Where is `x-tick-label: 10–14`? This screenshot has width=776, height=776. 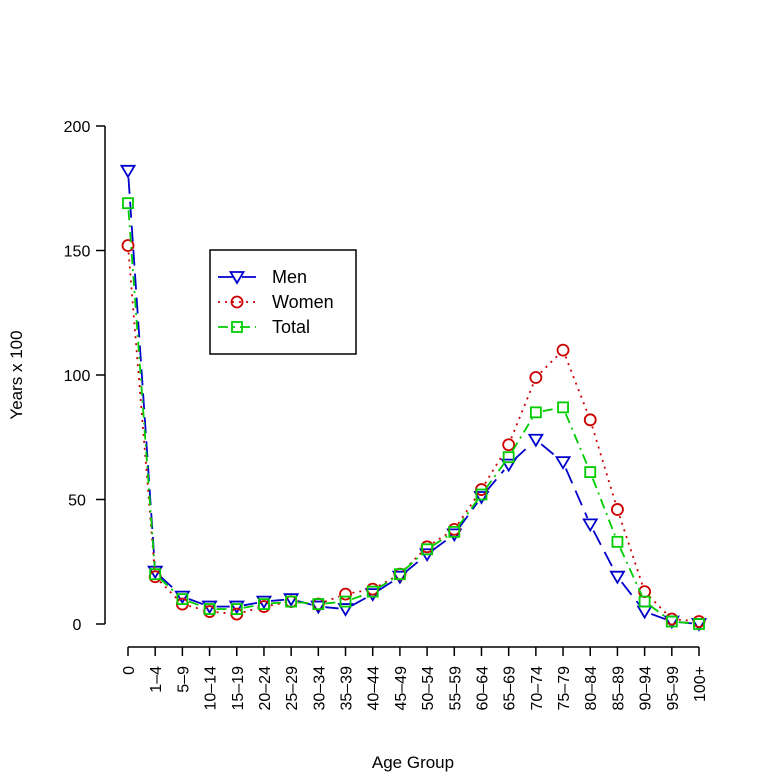
x-tick-label: 10–14 is located at coordinates (211, 688).